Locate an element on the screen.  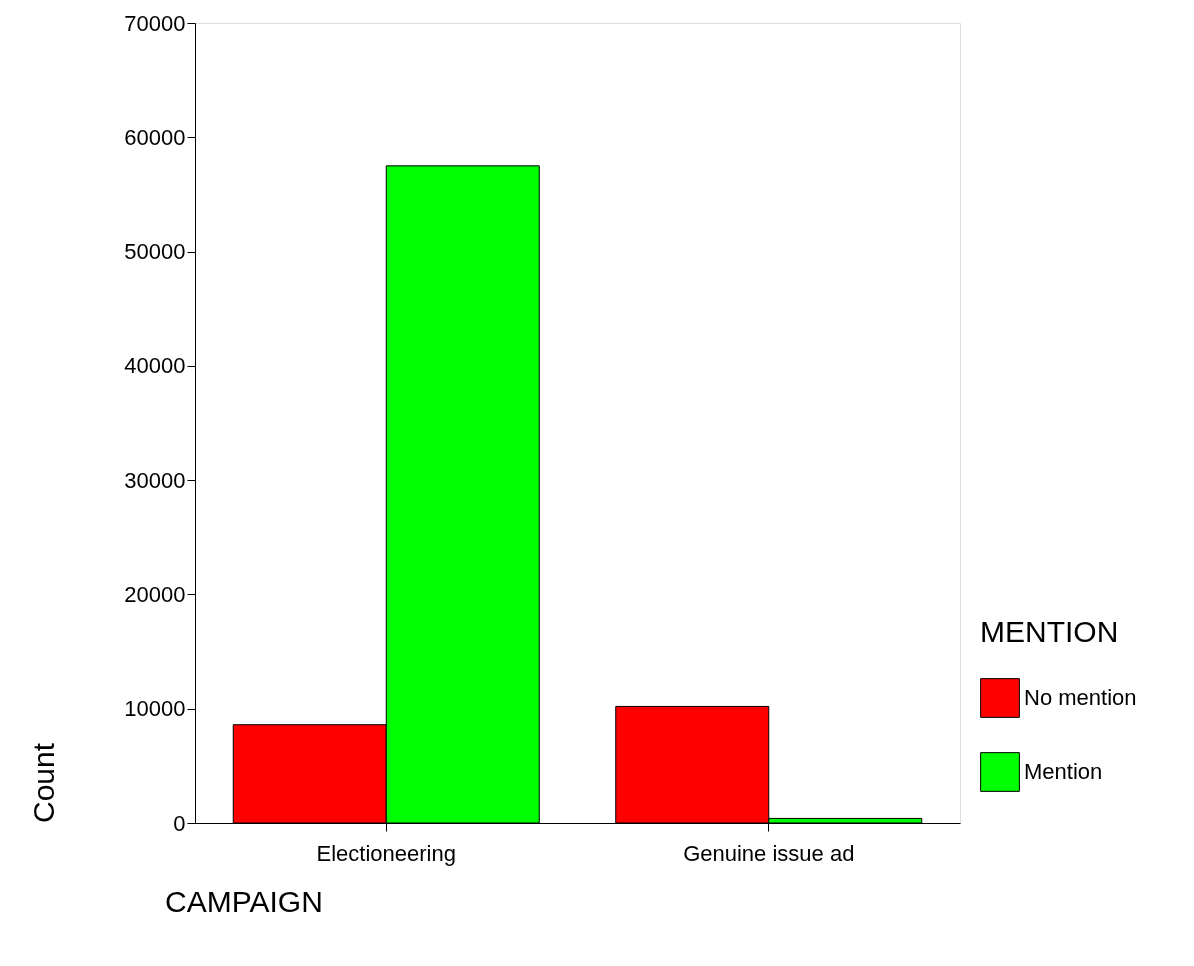
y-axis-title: Count is located at coordinates (43, 782).